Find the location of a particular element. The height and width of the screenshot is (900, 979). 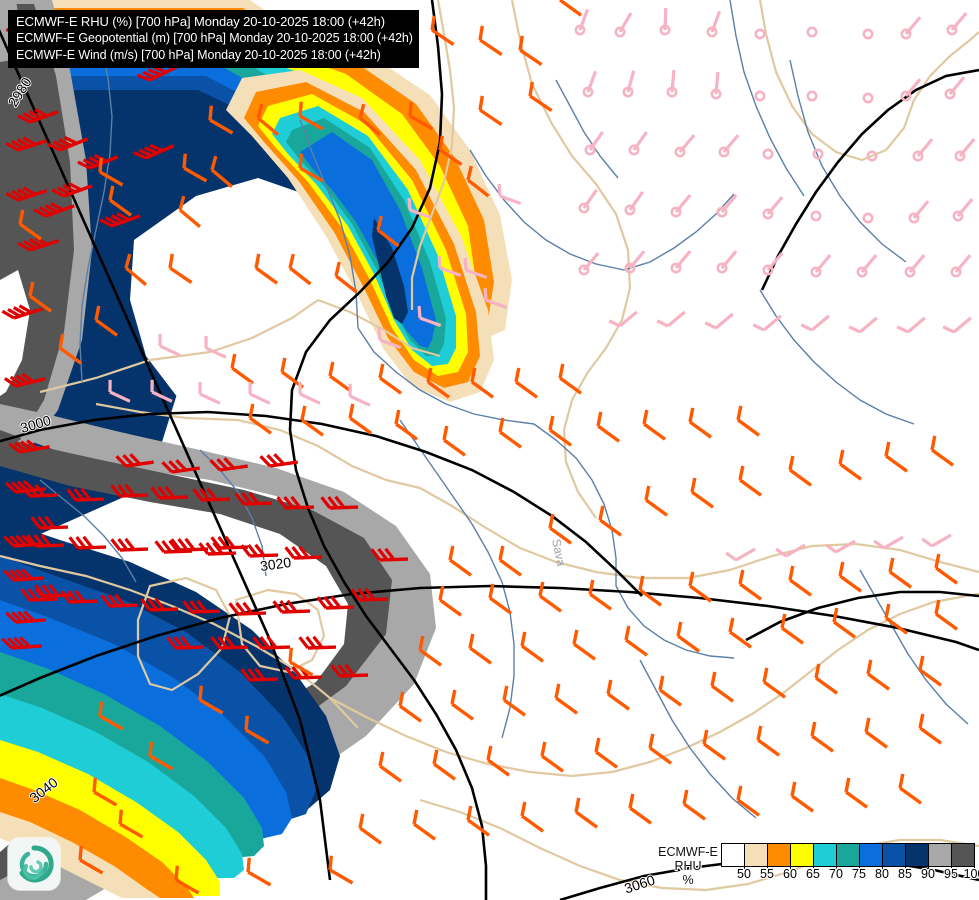

legend-tick-80: 80 is located at coordinates (882, 874).